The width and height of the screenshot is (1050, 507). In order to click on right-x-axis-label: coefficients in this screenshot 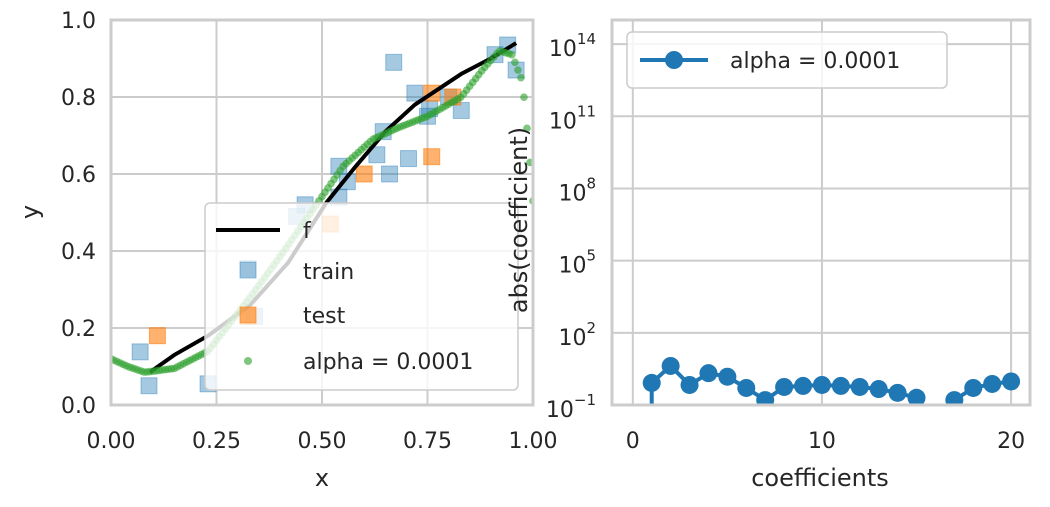, I will do `click(820, 478)`.